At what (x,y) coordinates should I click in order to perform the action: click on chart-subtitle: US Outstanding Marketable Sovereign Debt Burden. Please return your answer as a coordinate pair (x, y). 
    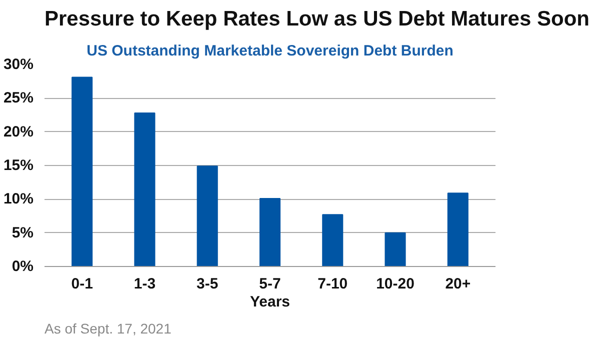
    Looking at the image, I should click on (270, 51).